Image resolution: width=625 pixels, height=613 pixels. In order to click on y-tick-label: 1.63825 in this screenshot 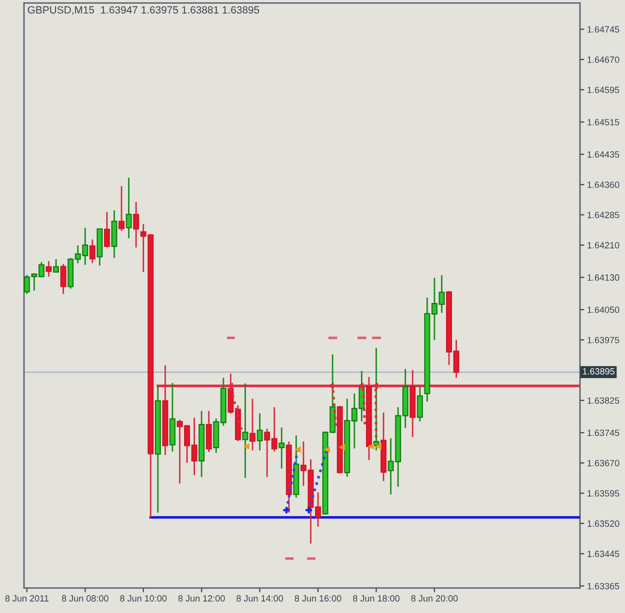, I will do `click(604, 400)`.